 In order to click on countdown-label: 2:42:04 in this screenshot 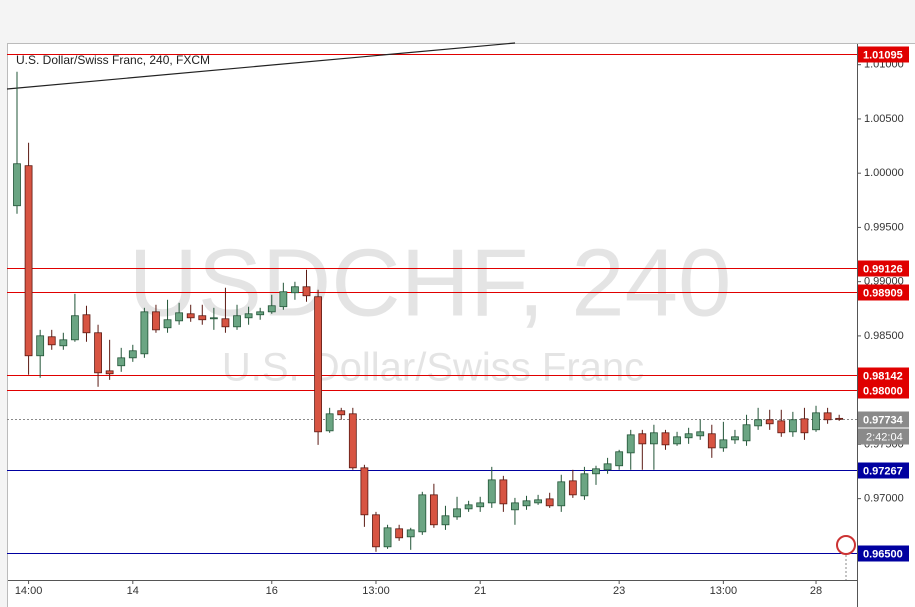, I will do `click(884, 437)`.